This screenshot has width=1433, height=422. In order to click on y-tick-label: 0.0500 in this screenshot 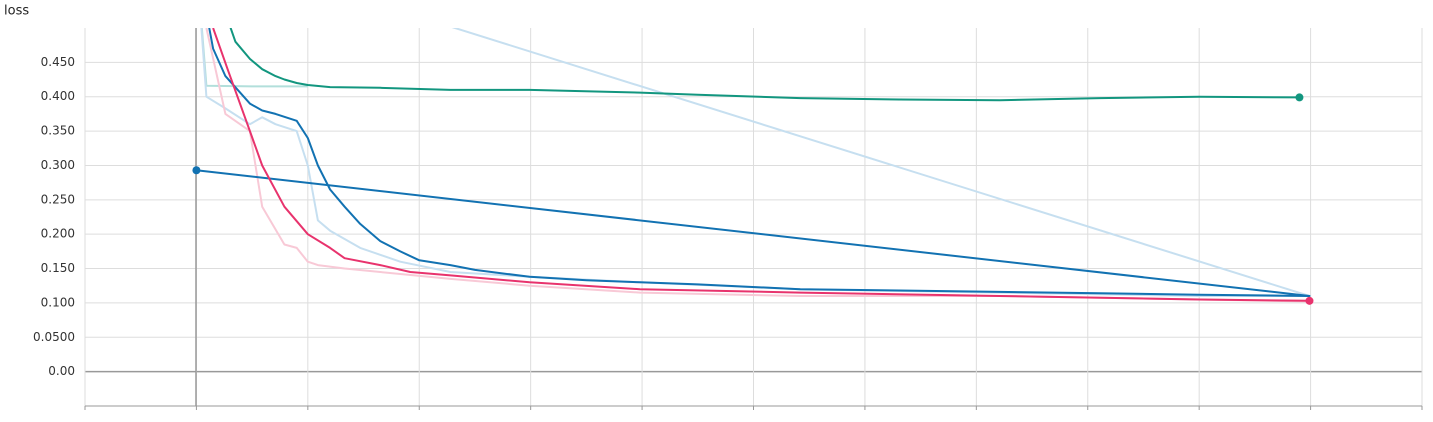, I will do `click(54, 337)`.